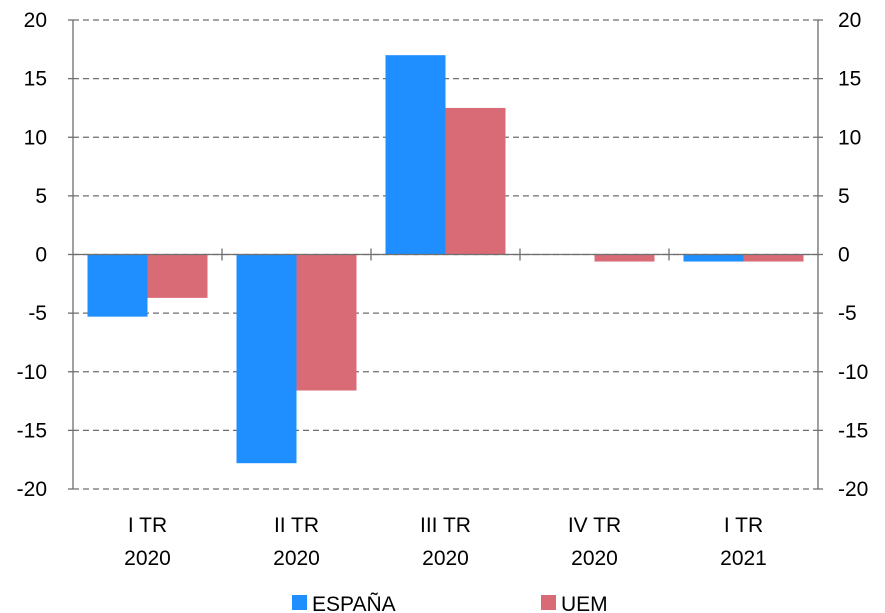 The image size is (885, 613). What do you see at coordinates (35, 20) in the screenshot?
I see `y-tick-label-left: 20` at bounding box center [35, 20].